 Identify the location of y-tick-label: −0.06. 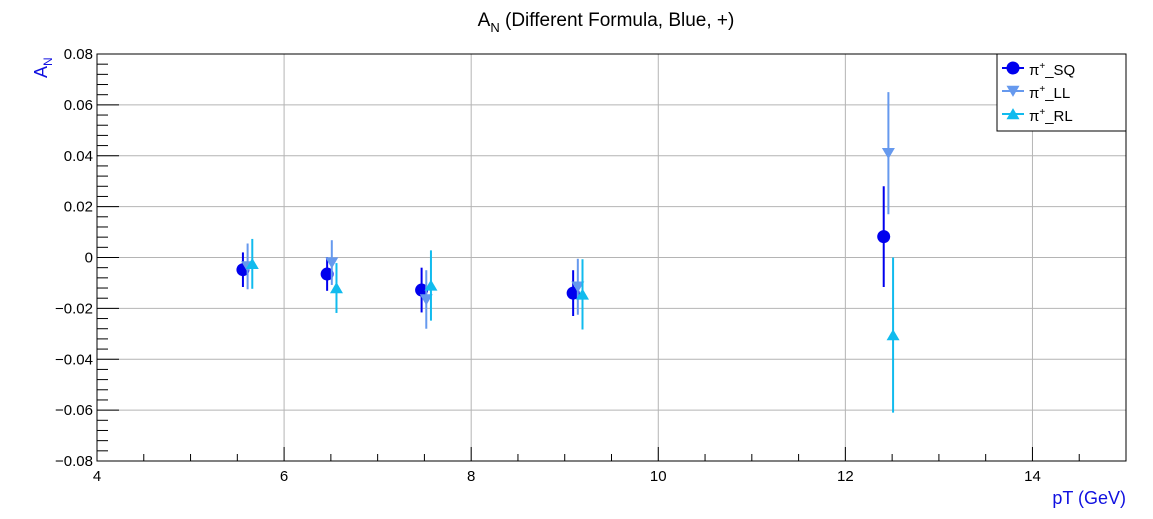
(74, 410).